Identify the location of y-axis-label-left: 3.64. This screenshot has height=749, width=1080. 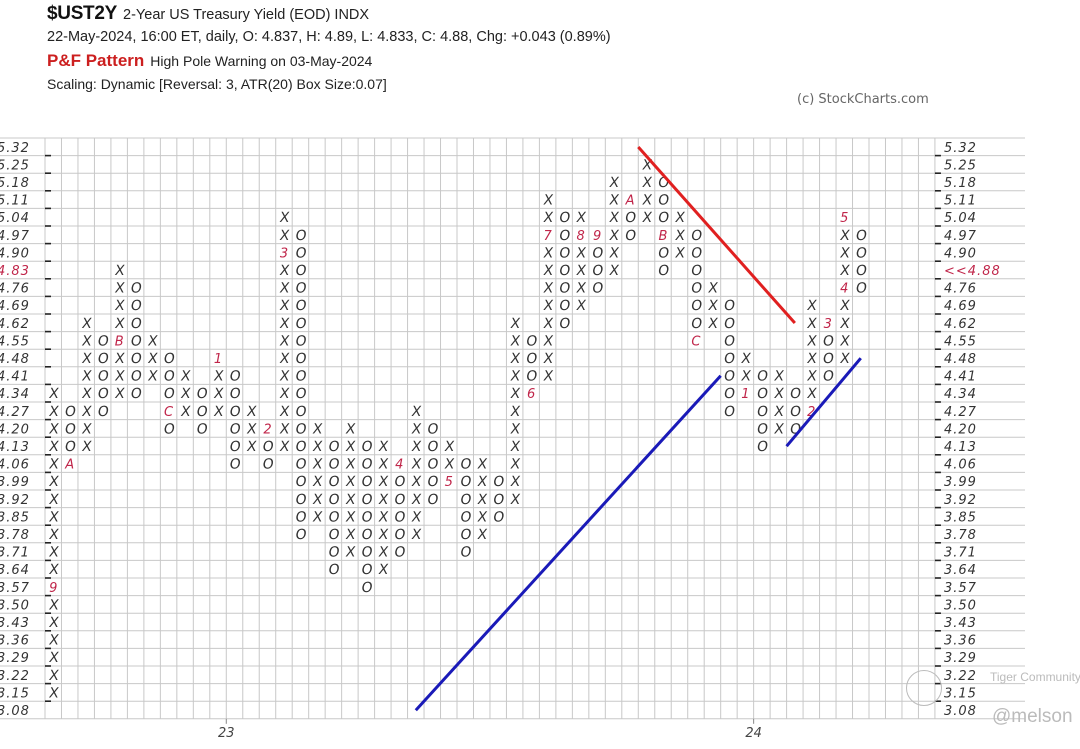
(15, 570).